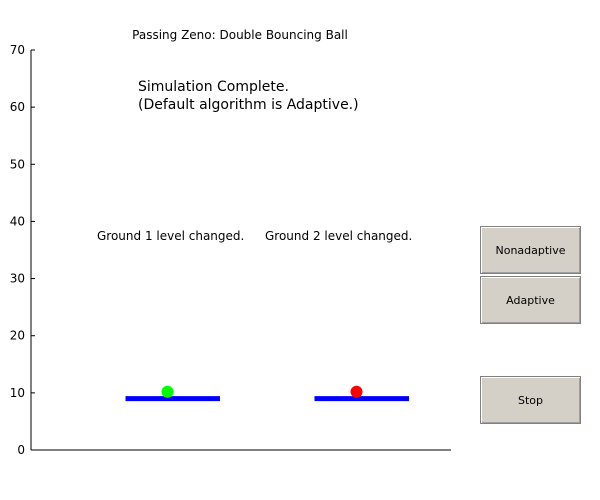 The height and width of the screenshot is (500, 600). I want to click on ground-2-annotation: Ground 2 level changed., so click(339, 236).